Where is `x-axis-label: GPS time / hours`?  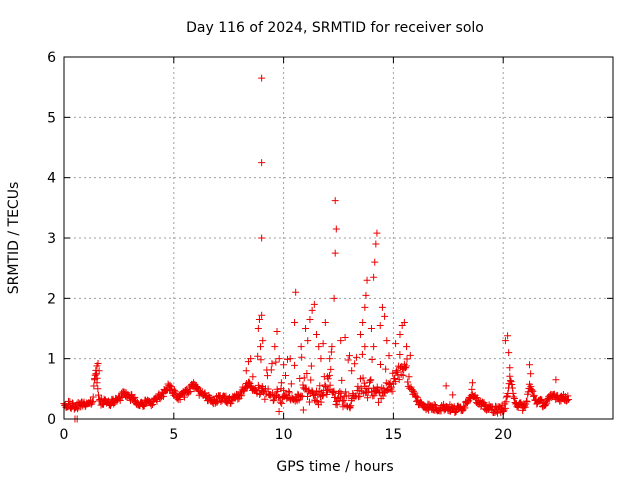 x-axis-label: GPS time / hours is located at coordinates (334, 467).